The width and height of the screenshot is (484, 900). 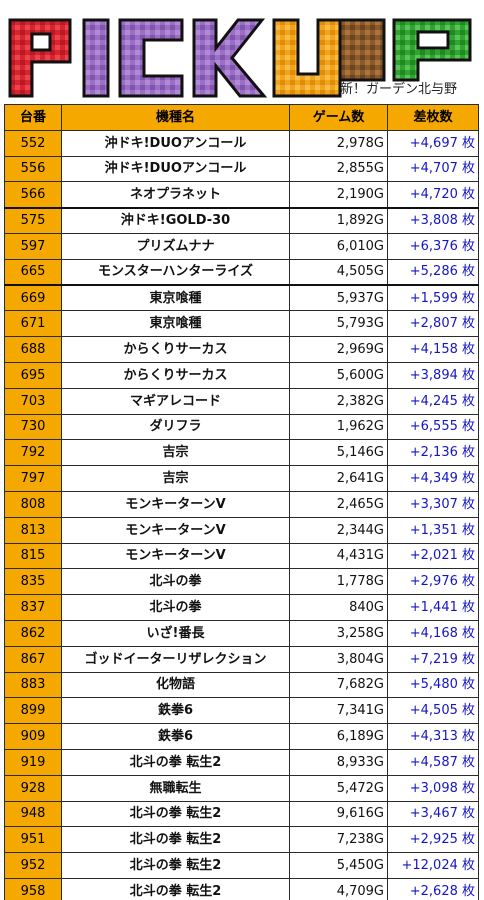 I want to click on machine-name-cell: プリズムナナ, so click(x=175, y=246).